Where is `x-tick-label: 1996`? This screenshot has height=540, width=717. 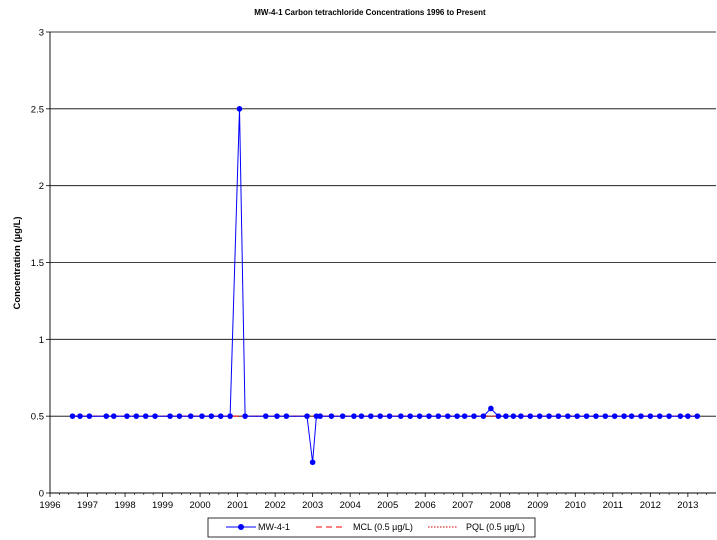 x-tick-label: 1996 is located at coordinates (49, 505).